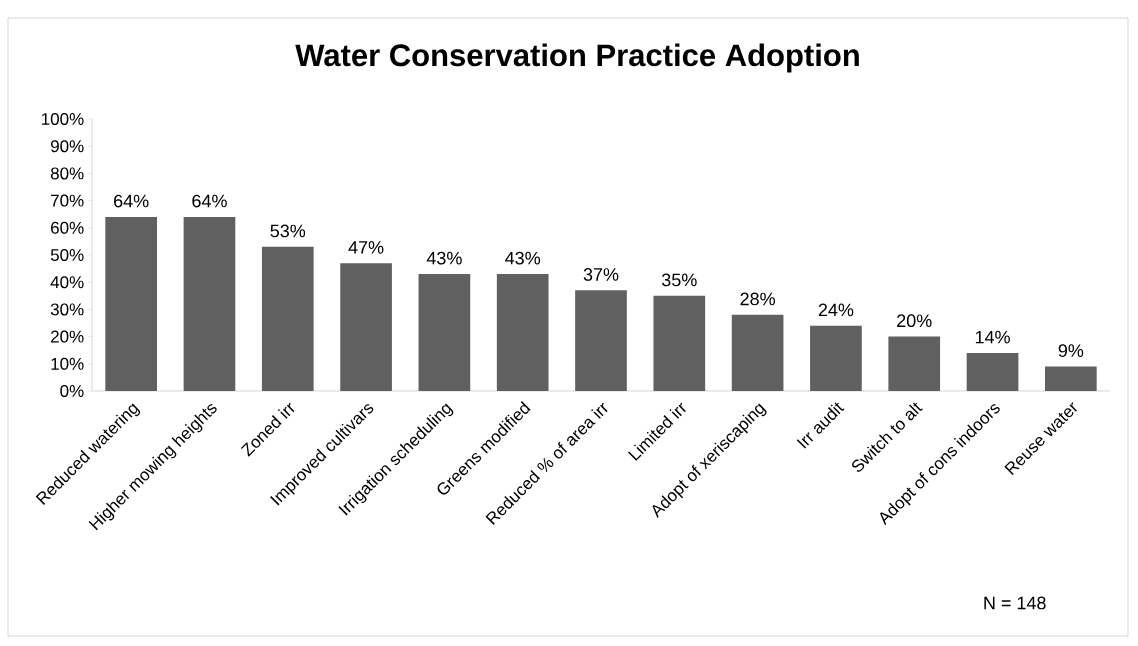 The image size is (1138, 646). Describe the element at coordinates (366, 247) in the screenshot. I see `data-label: 47%` at that location.